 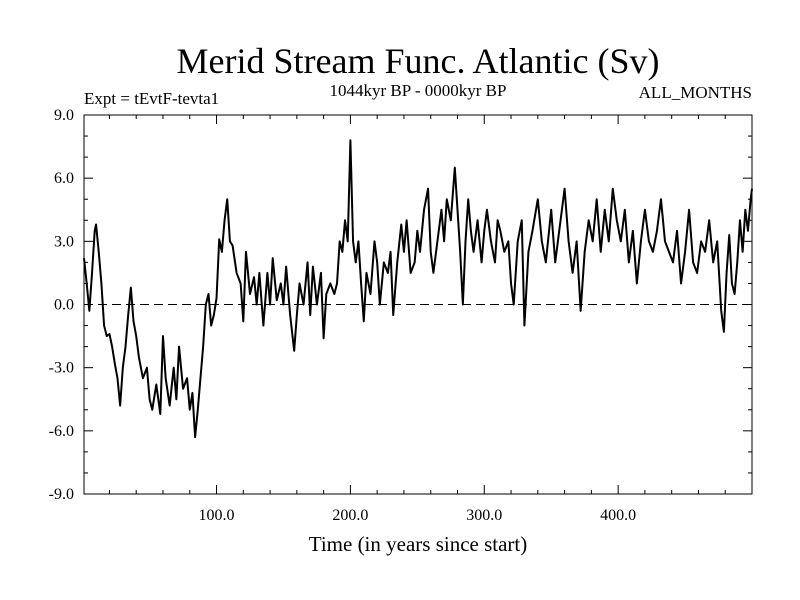 I want to click on subtitle-right: ALL_MONTHS, so click(x=695, y=92).